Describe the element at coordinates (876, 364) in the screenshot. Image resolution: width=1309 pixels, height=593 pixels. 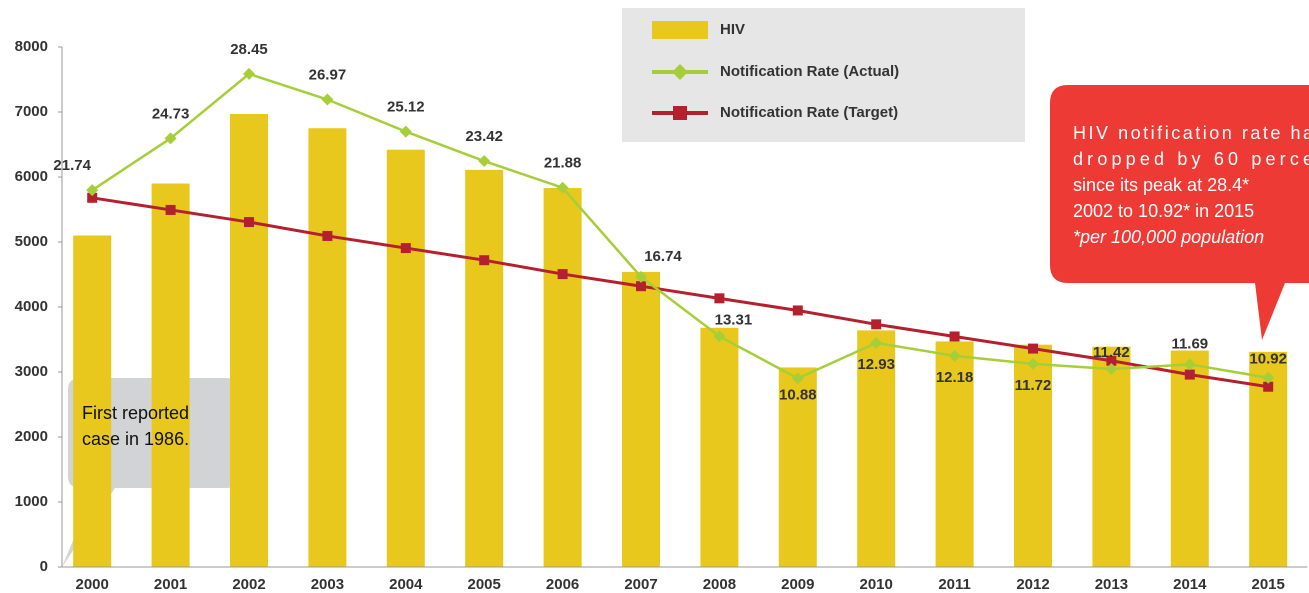
I see `data-label: 12.93` at that location.